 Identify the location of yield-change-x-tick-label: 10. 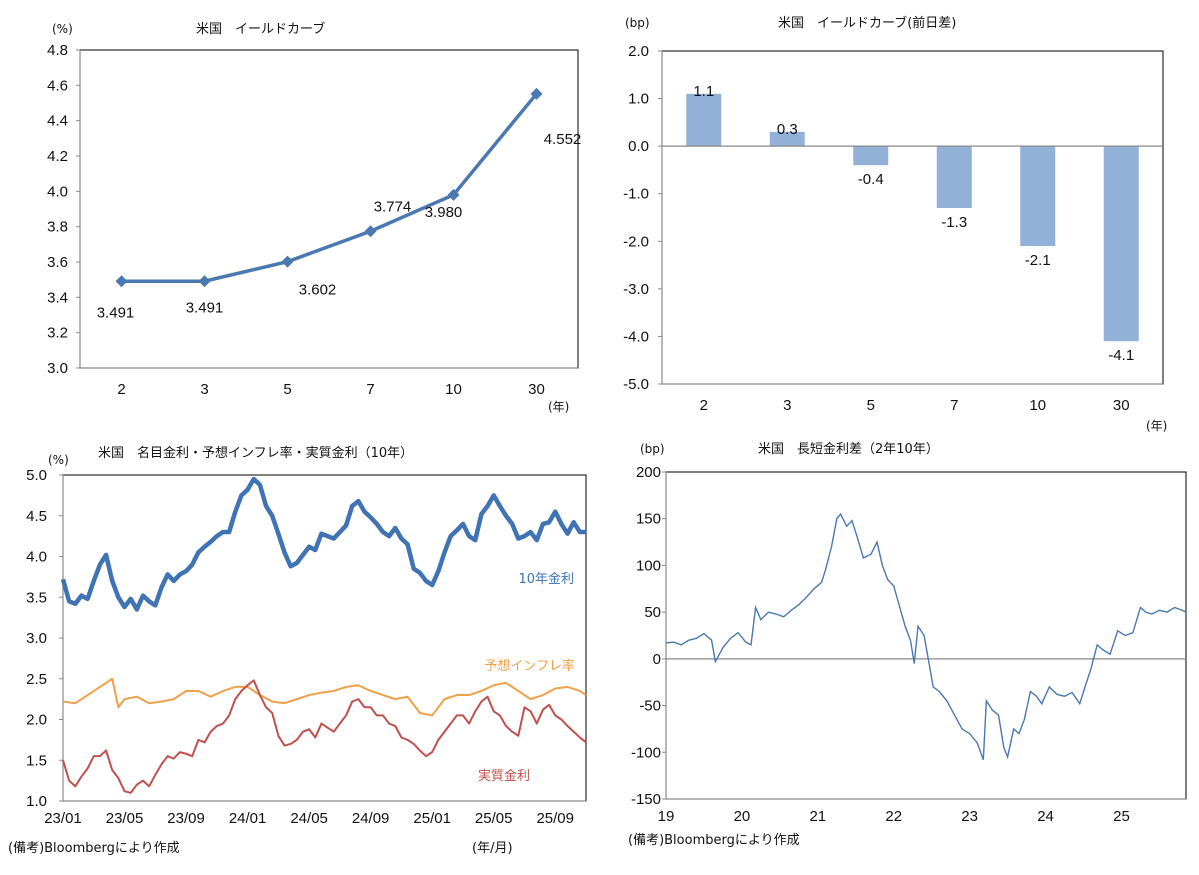
(1037, 405).